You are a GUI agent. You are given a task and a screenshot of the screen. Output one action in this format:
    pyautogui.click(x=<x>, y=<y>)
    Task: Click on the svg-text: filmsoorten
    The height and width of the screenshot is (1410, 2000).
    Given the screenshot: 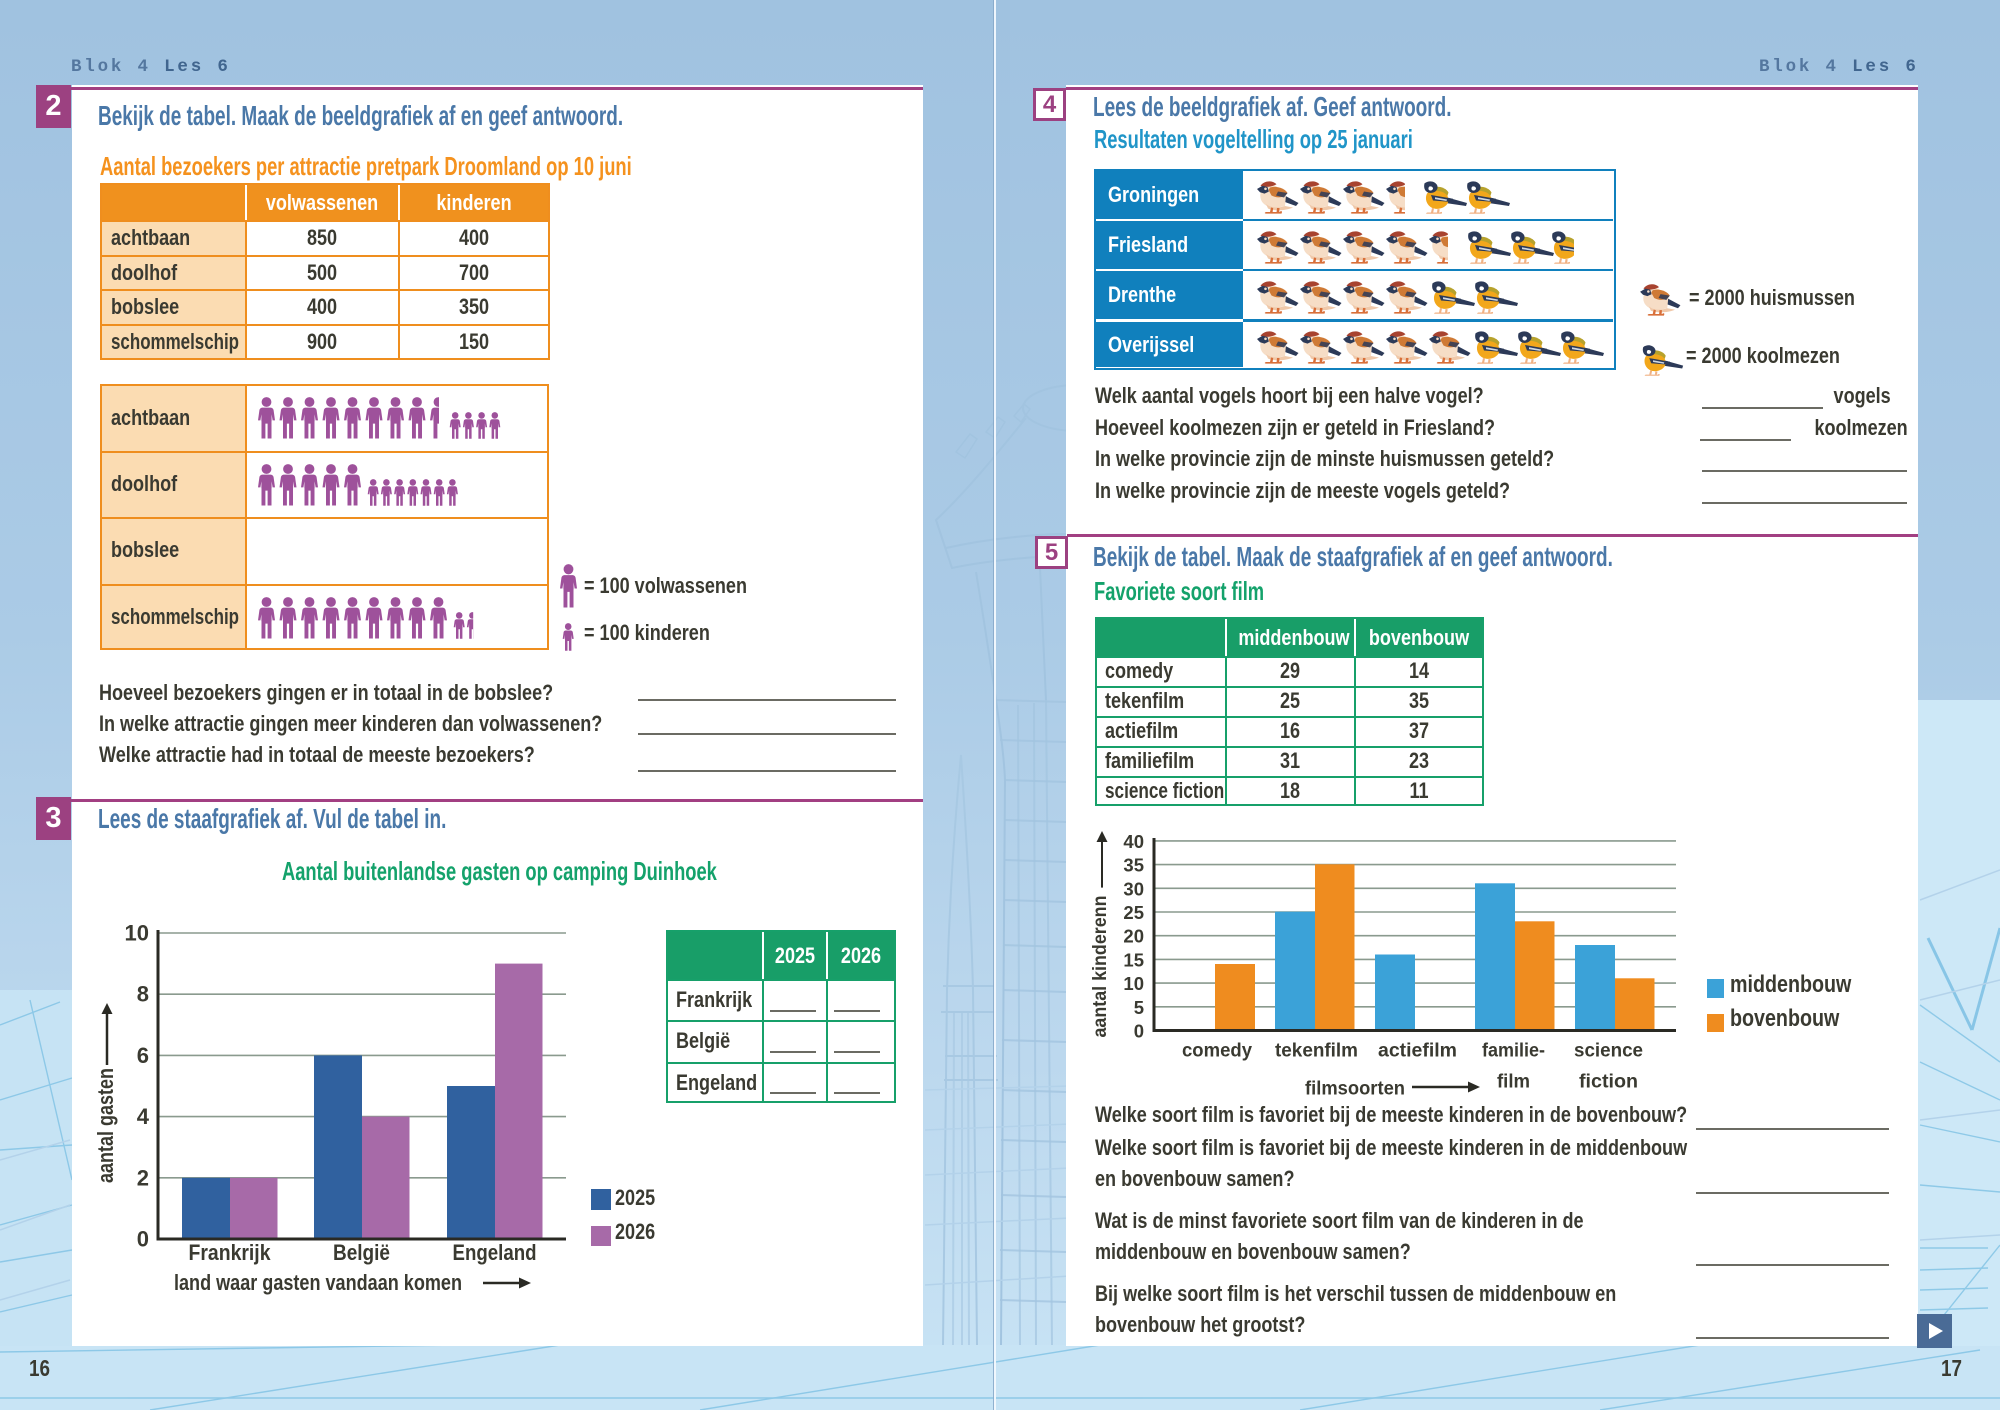 What is the action you would take?
    pyautogui.click(x=1355, y=1088)
    